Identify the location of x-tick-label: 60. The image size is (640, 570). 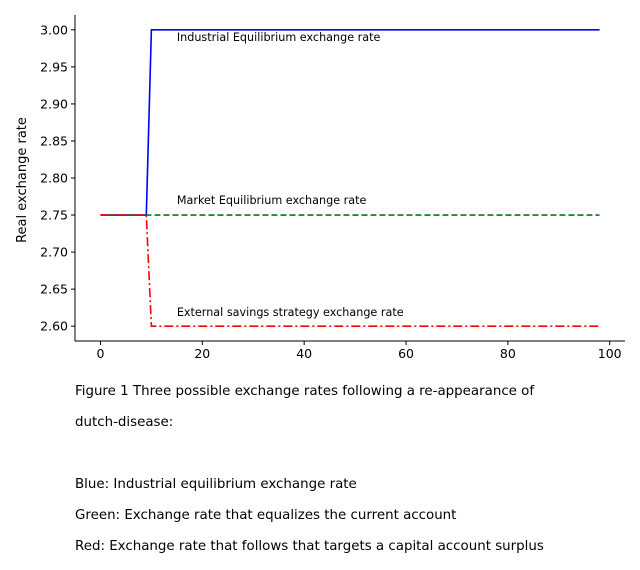
(406, 353).